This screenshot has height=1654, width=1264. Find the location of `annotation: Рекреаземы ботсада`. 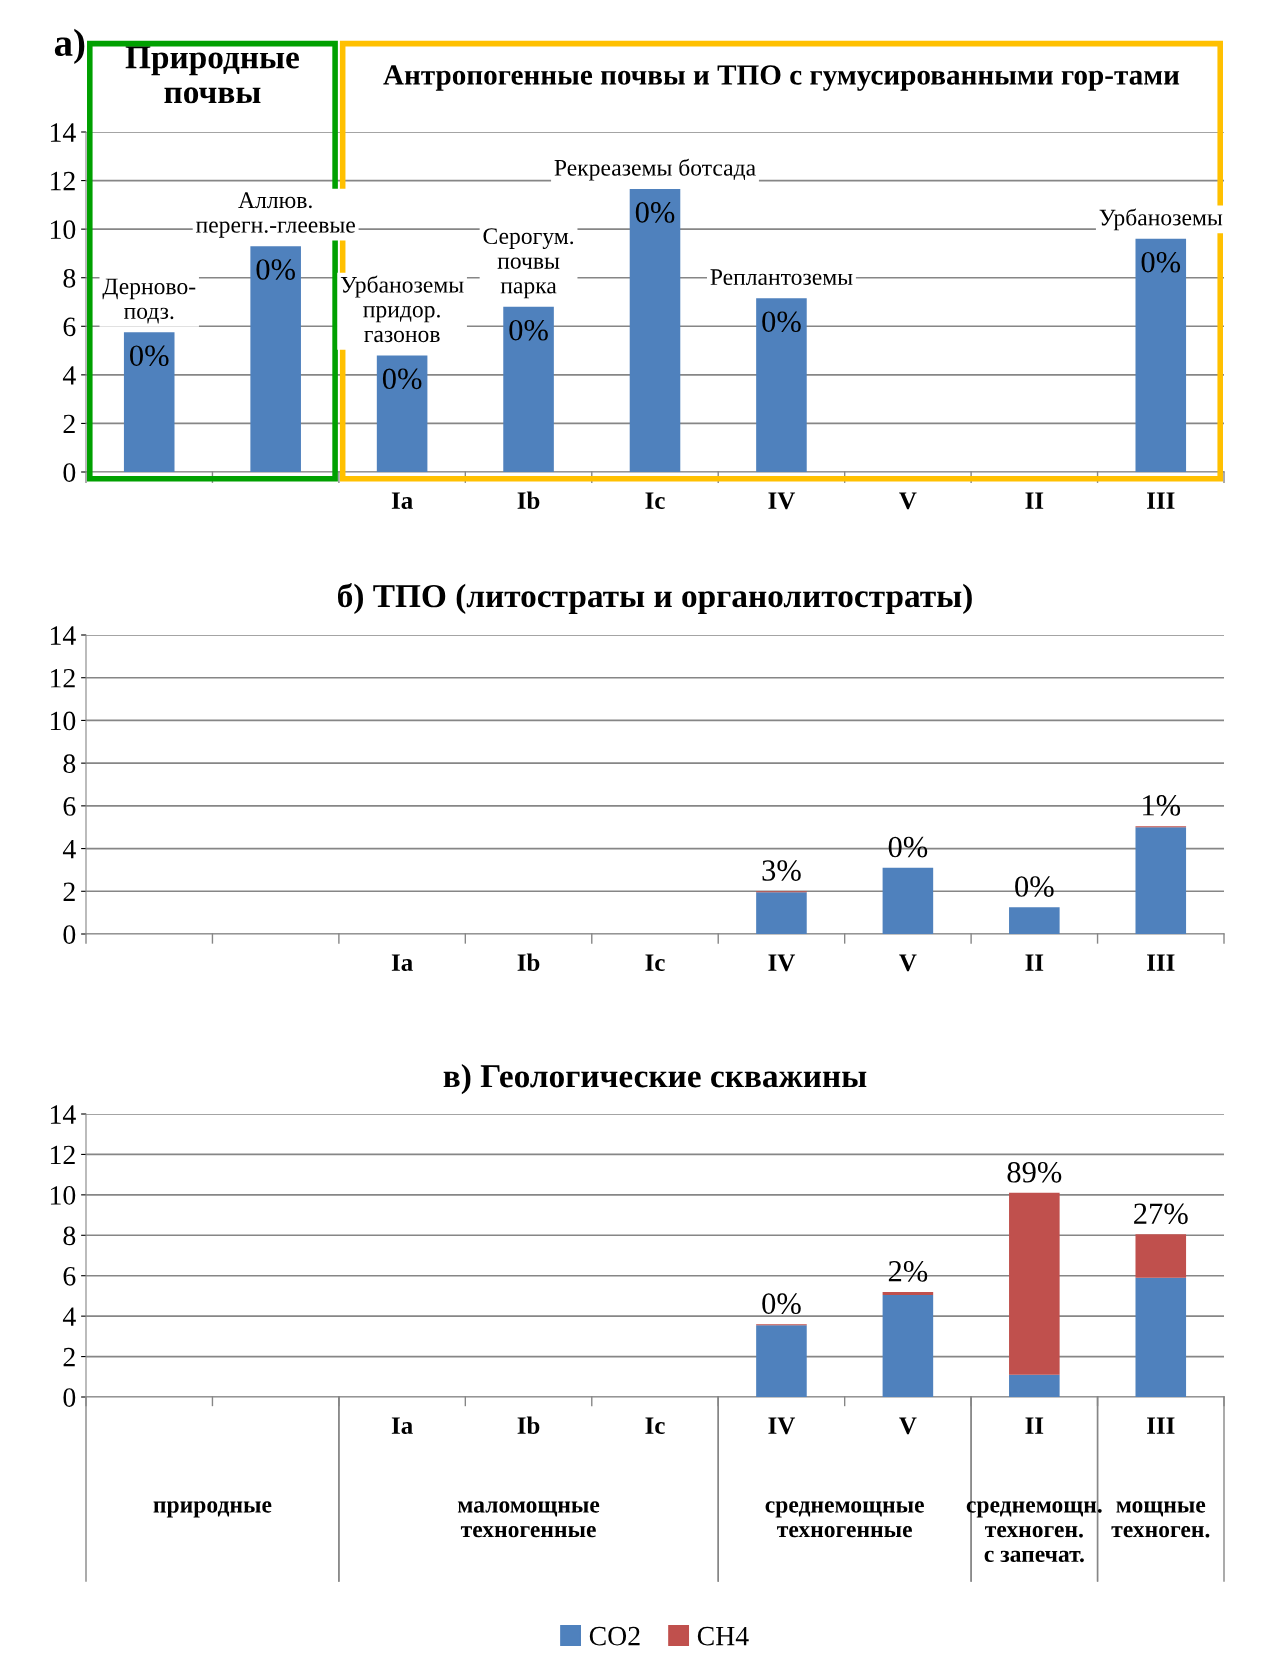

annotation: Рекреаземы ботсада is located at coordinates (655, 169).